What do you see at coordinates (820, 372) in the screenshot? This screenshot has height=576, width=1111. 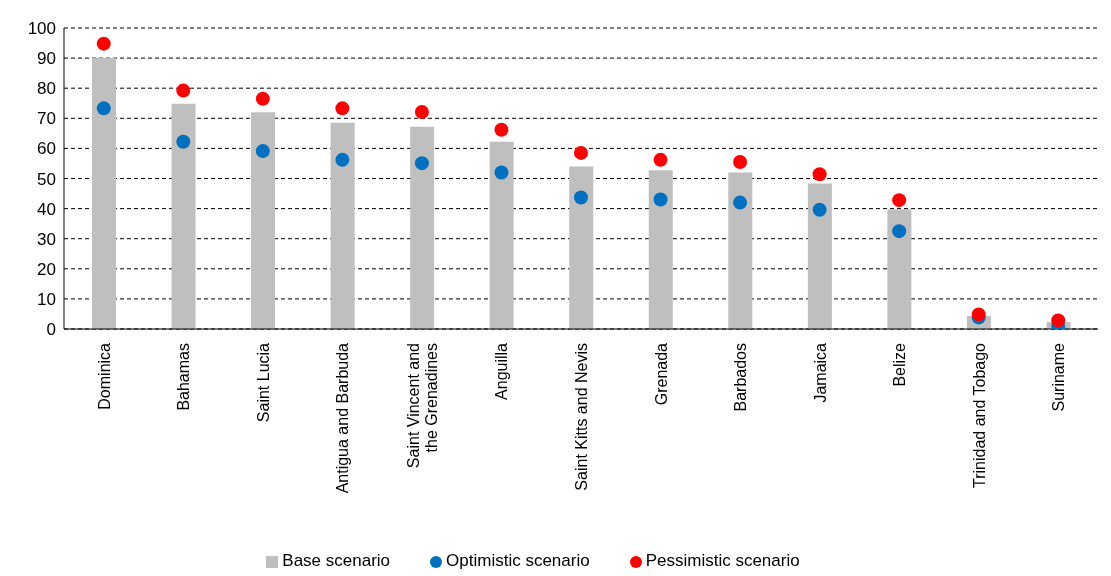 I see `x-tick-label: Jamaica` at bounding box center [820, 372].